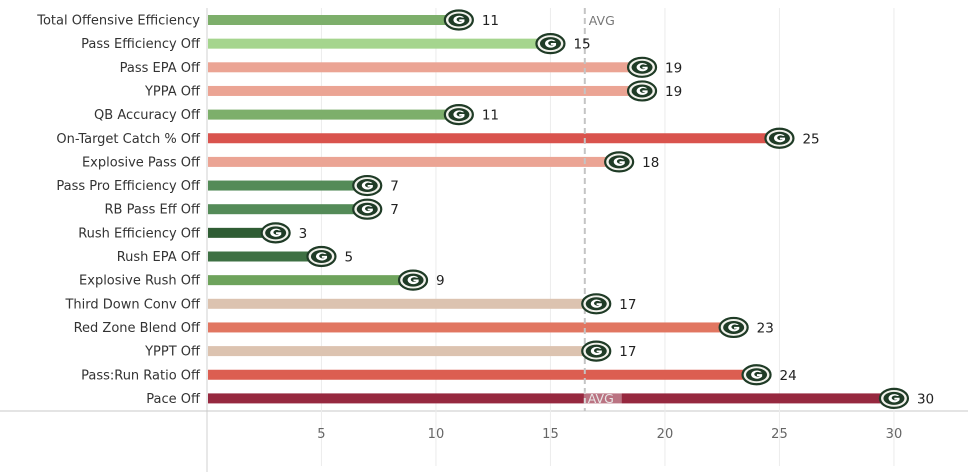 The height and width of the screenshot is (472, 970). Describe the element at coordinates (665, 434) in the screenshot. I see `x-tick-label: 20` at that location.